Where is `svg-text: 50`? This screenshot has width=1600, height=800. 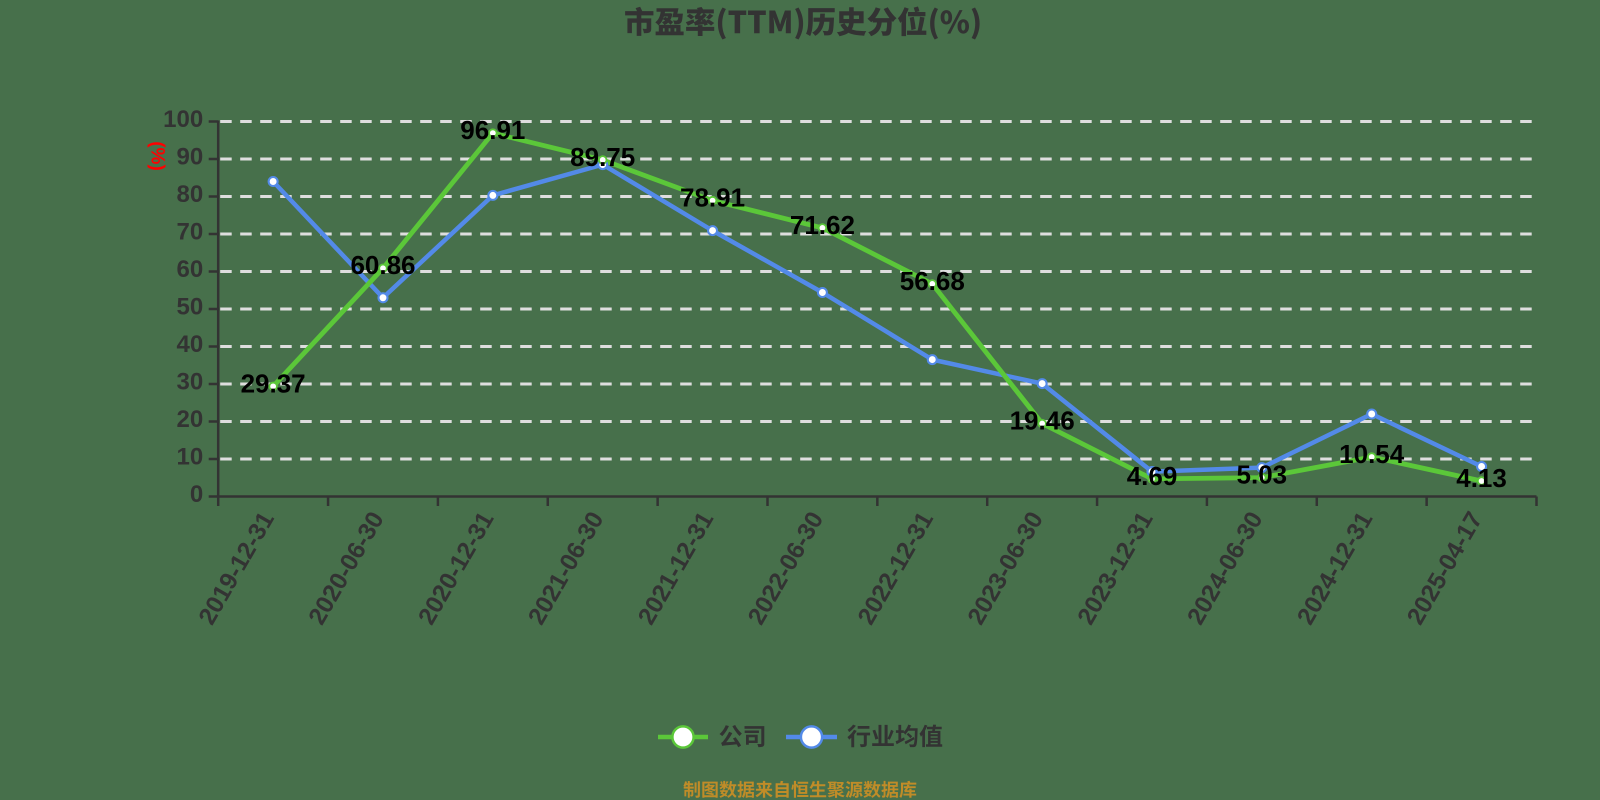 svg-text: 50 is located at coordinates (189, 306).